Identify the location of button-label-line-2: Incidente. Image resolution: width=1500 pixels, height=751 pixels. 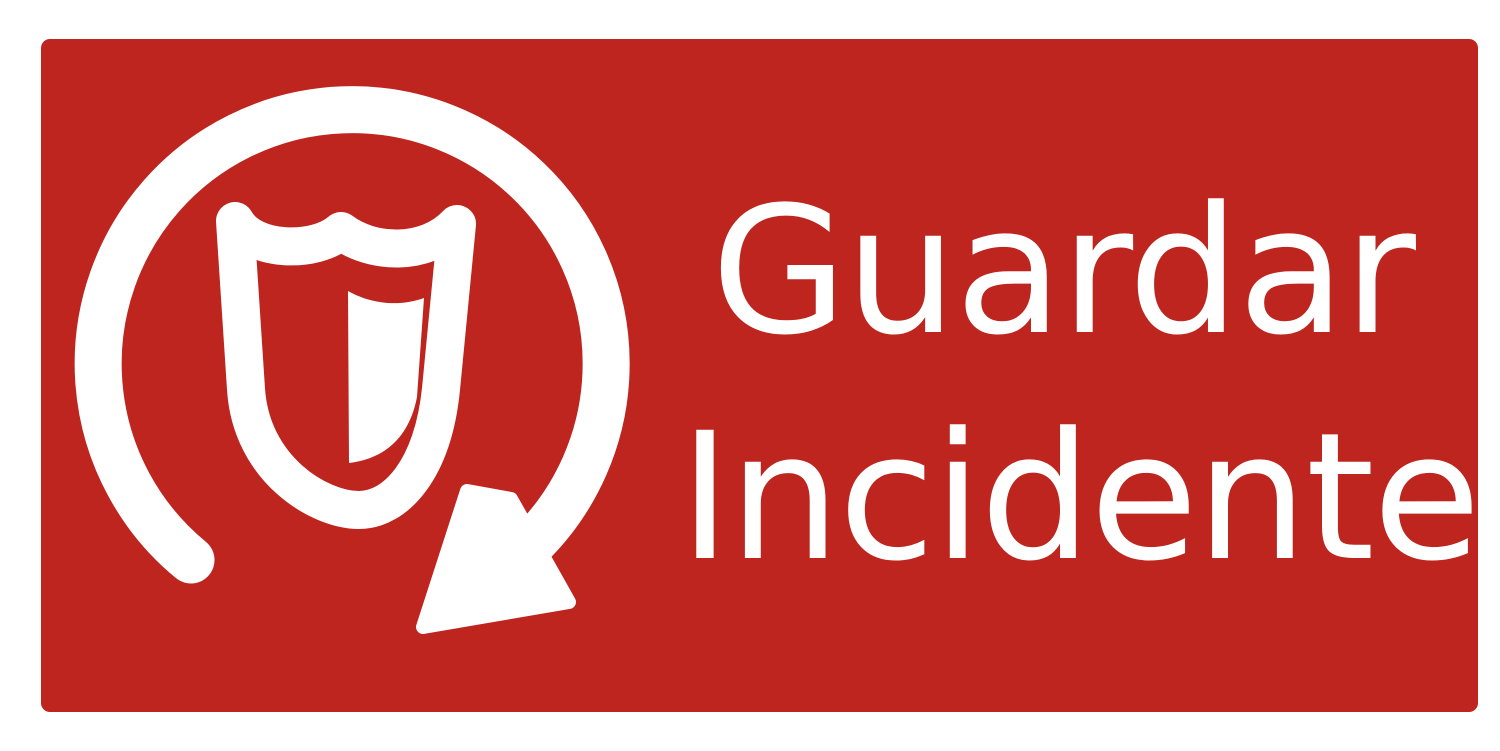
(1080, 497).